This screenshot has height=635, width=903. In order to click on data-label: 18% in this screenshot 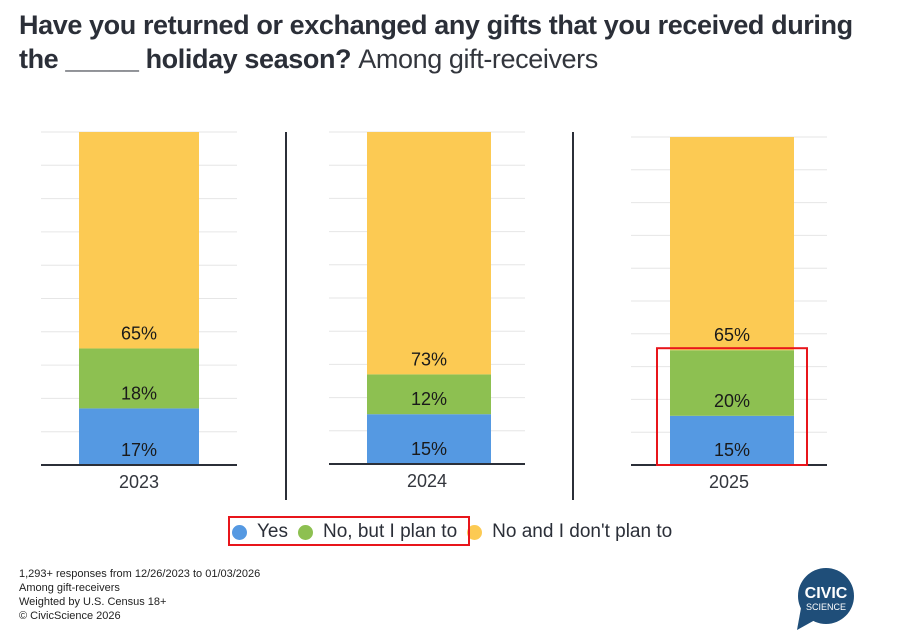, I will do `click(139, 393)`.